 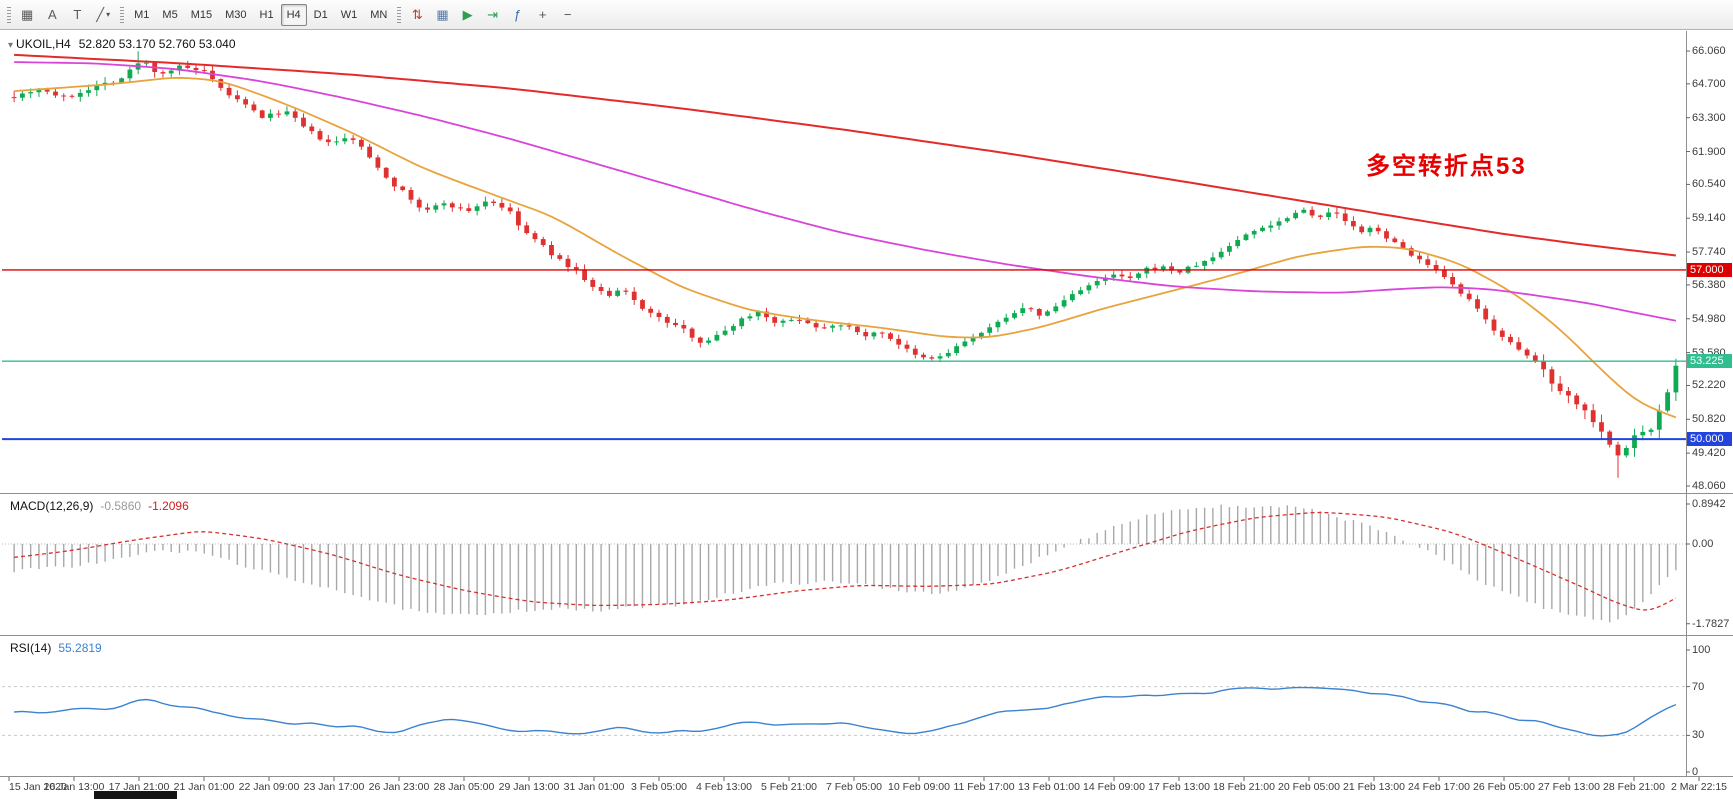 I want to click on price-tick-label: 54.980, so click(x=1709, y=318).